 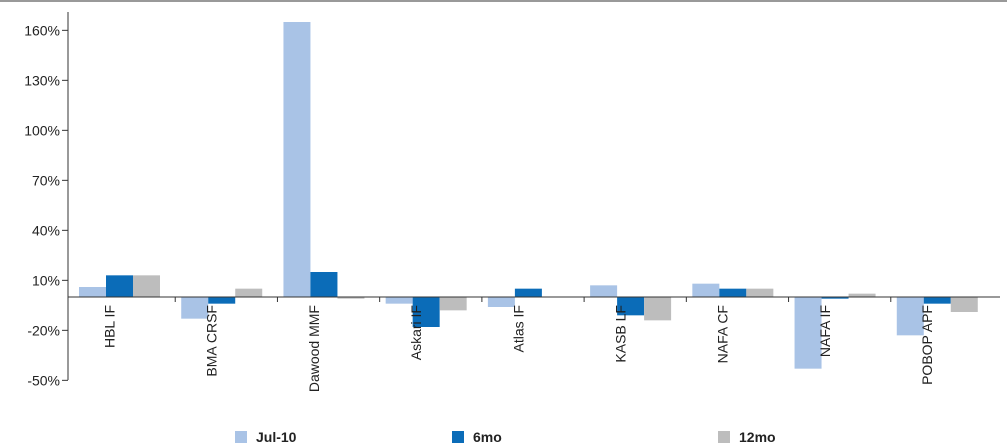 I want to click on x-category-label: Askari IF, so click(x=416, y=332).